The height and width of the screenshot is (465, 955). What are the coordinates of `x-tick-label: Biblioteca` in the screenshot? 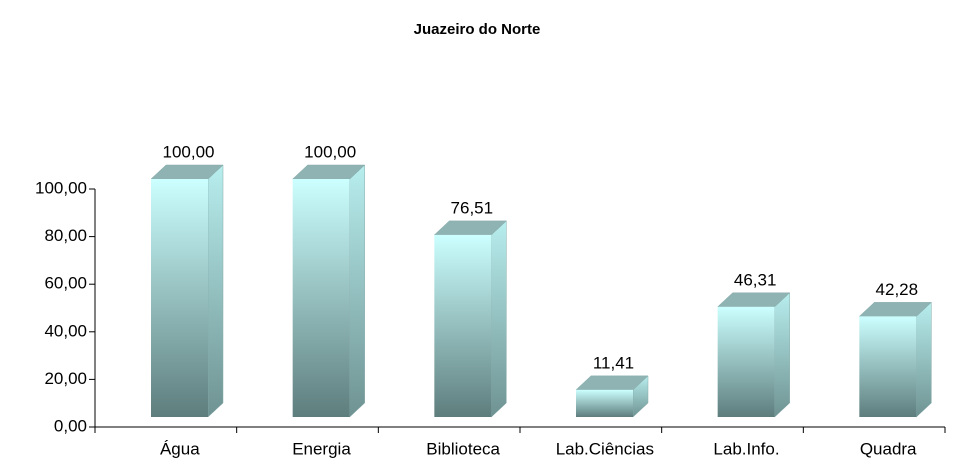 It's located at (463, 448).